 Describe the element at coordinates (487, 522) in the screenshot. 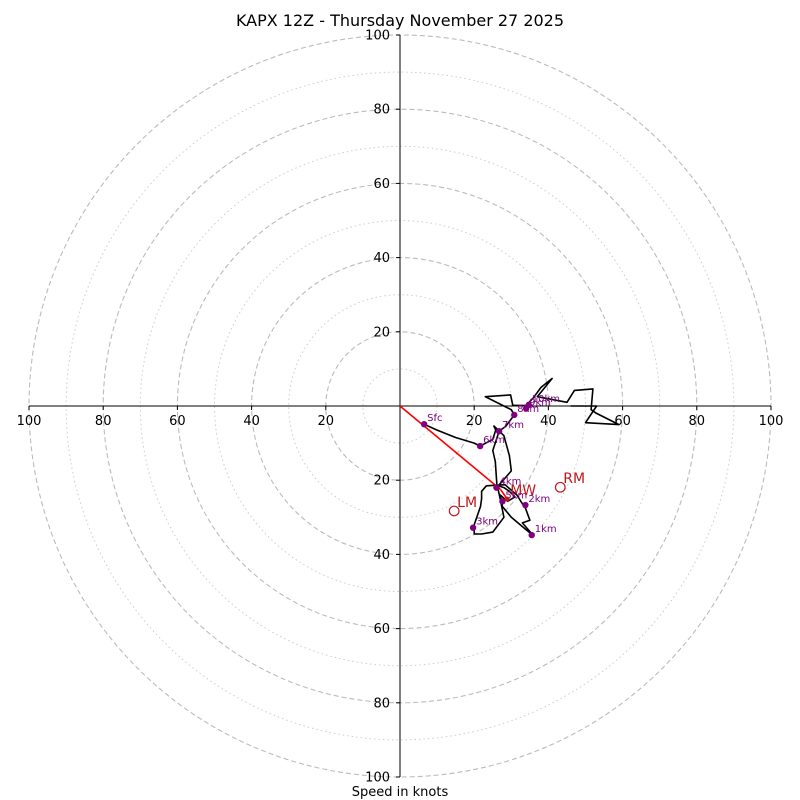

I see `height-marker-label: 3km` at that location.